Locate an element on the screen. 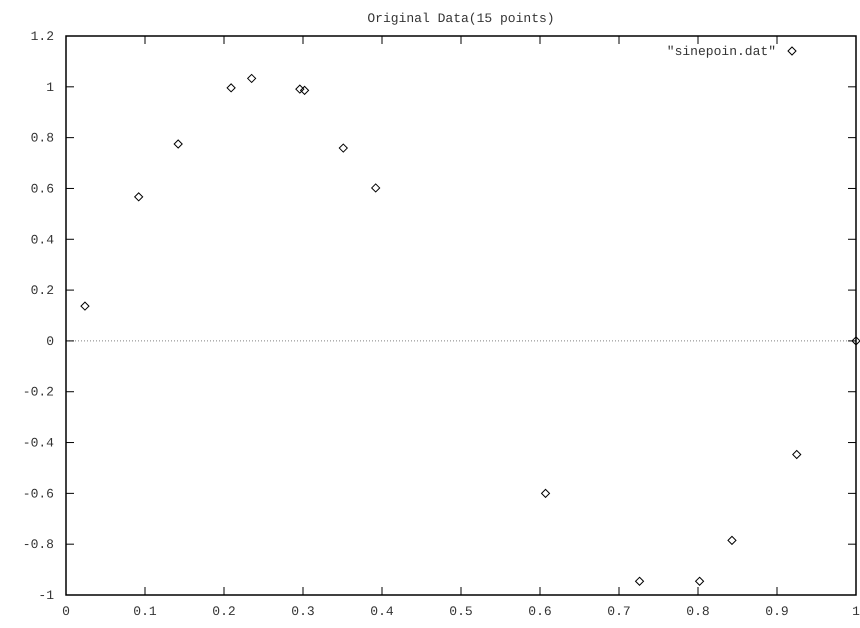 This screenshot has height=628, width=860. x-tick-label: 1 is located at coordinates (856, 611).